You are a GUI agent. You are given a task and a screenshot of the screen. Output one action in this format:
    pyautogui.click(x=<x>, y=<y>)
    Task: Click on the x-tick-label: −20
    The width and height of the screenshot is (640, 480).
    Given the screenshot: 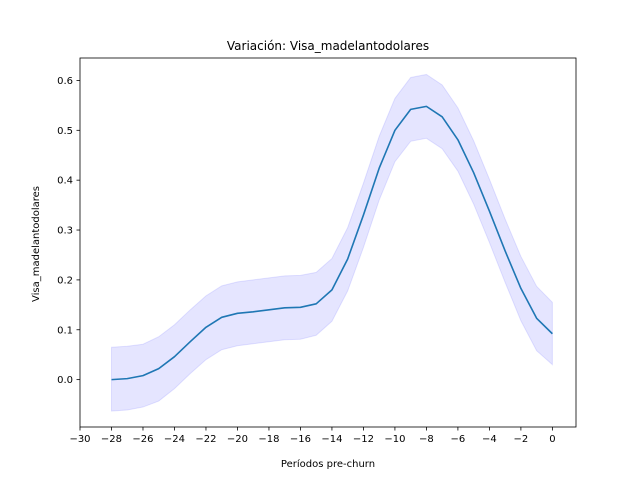 What is the action you would take?
    pyautogui.click(x=237, y=439)
    